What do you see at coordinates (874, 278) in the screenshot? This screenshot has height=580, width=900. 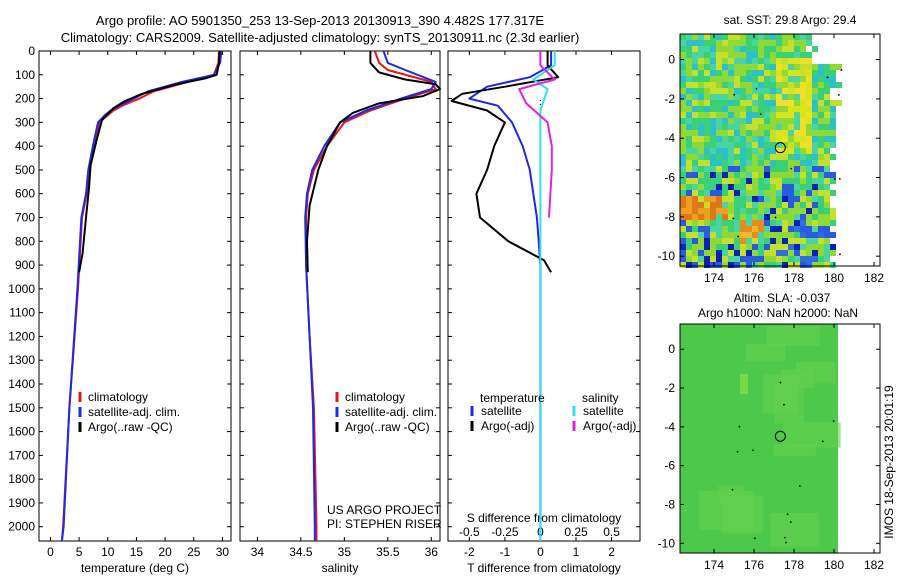 I see `map-x-tick-label: 182` at bounding box center [874, 278].